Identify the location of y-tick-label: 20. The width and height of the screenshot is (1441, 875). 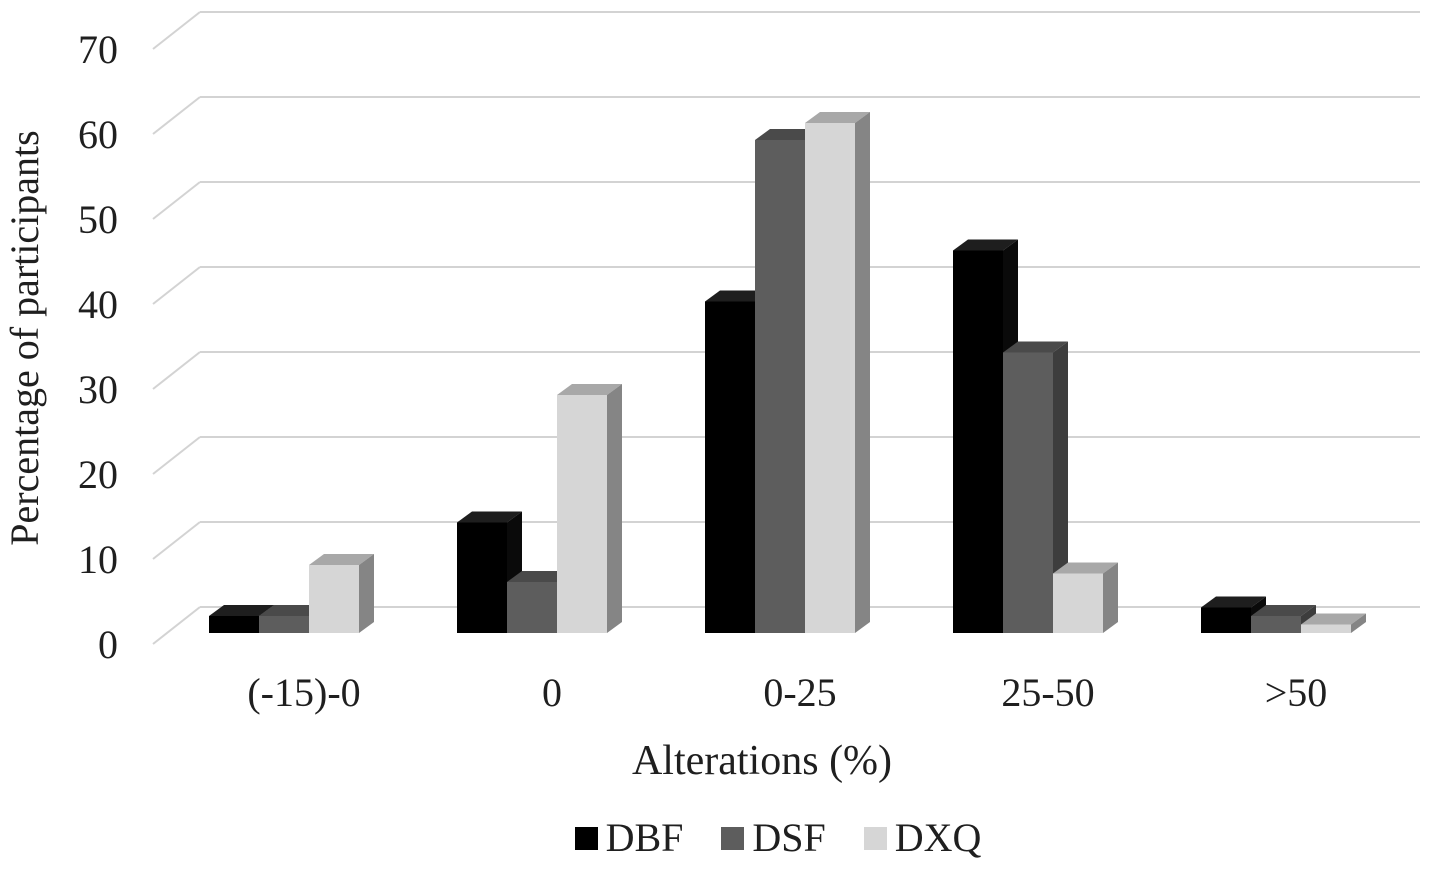
(98, 474).